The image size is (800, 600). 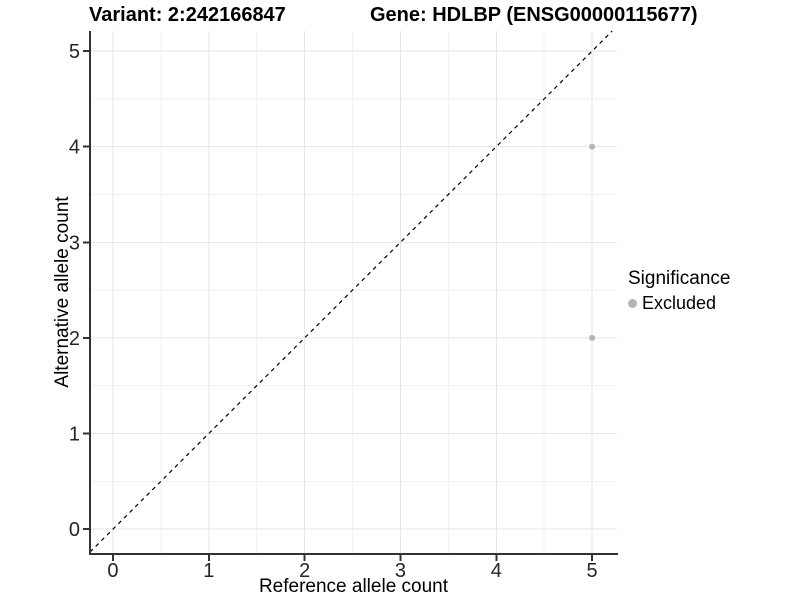 What do you see at coordinates (74, 52) in the screenshot?
I see `y-tick-label: 5` at bounding box center [74, 52].